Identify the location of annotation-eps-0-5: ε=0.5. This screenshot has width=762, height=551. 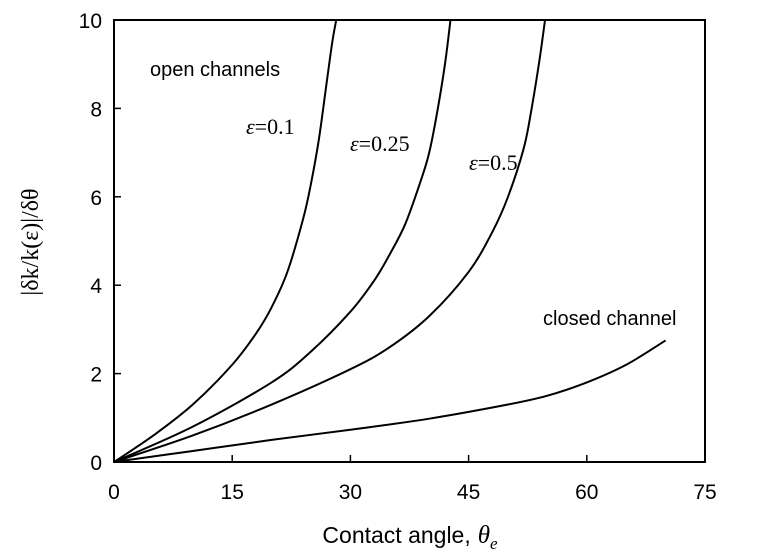
(493, 162).